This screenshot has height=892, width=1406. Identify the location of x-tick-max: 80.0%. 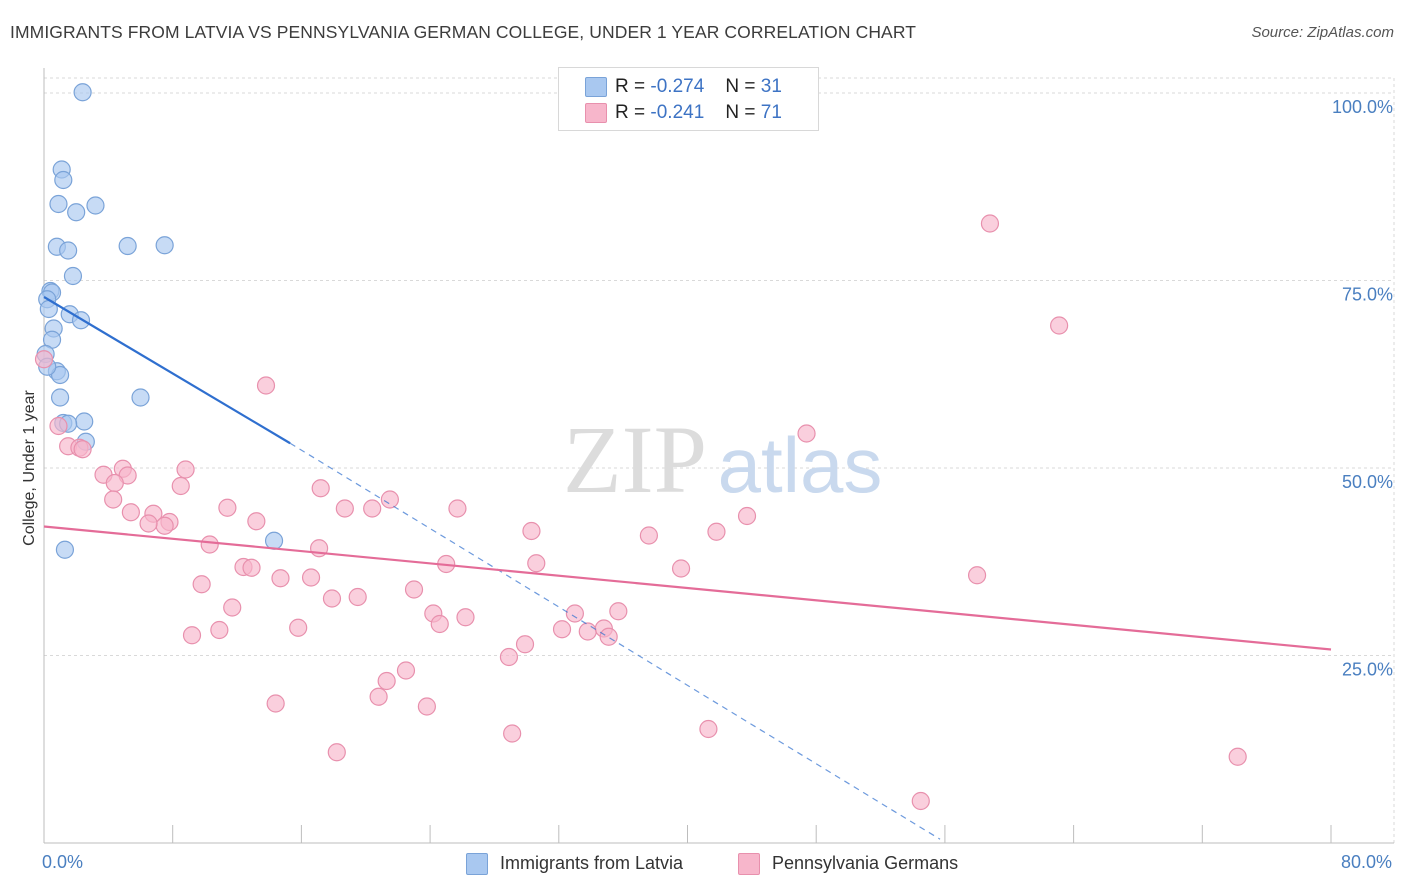
(1366, 862).